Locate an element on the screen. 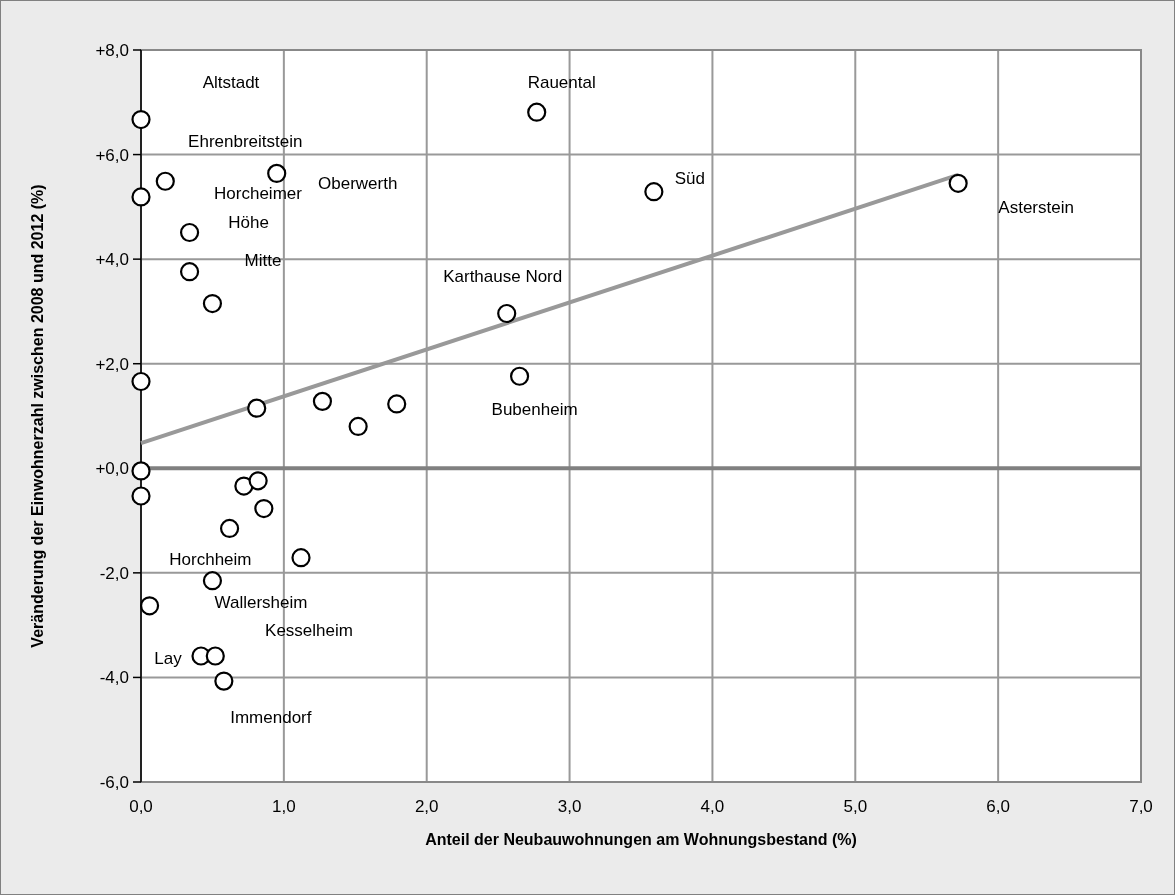 The height and width of the screenshot is (895, 1175). annotation: Oberwerth is located at coordinates (358, 184).